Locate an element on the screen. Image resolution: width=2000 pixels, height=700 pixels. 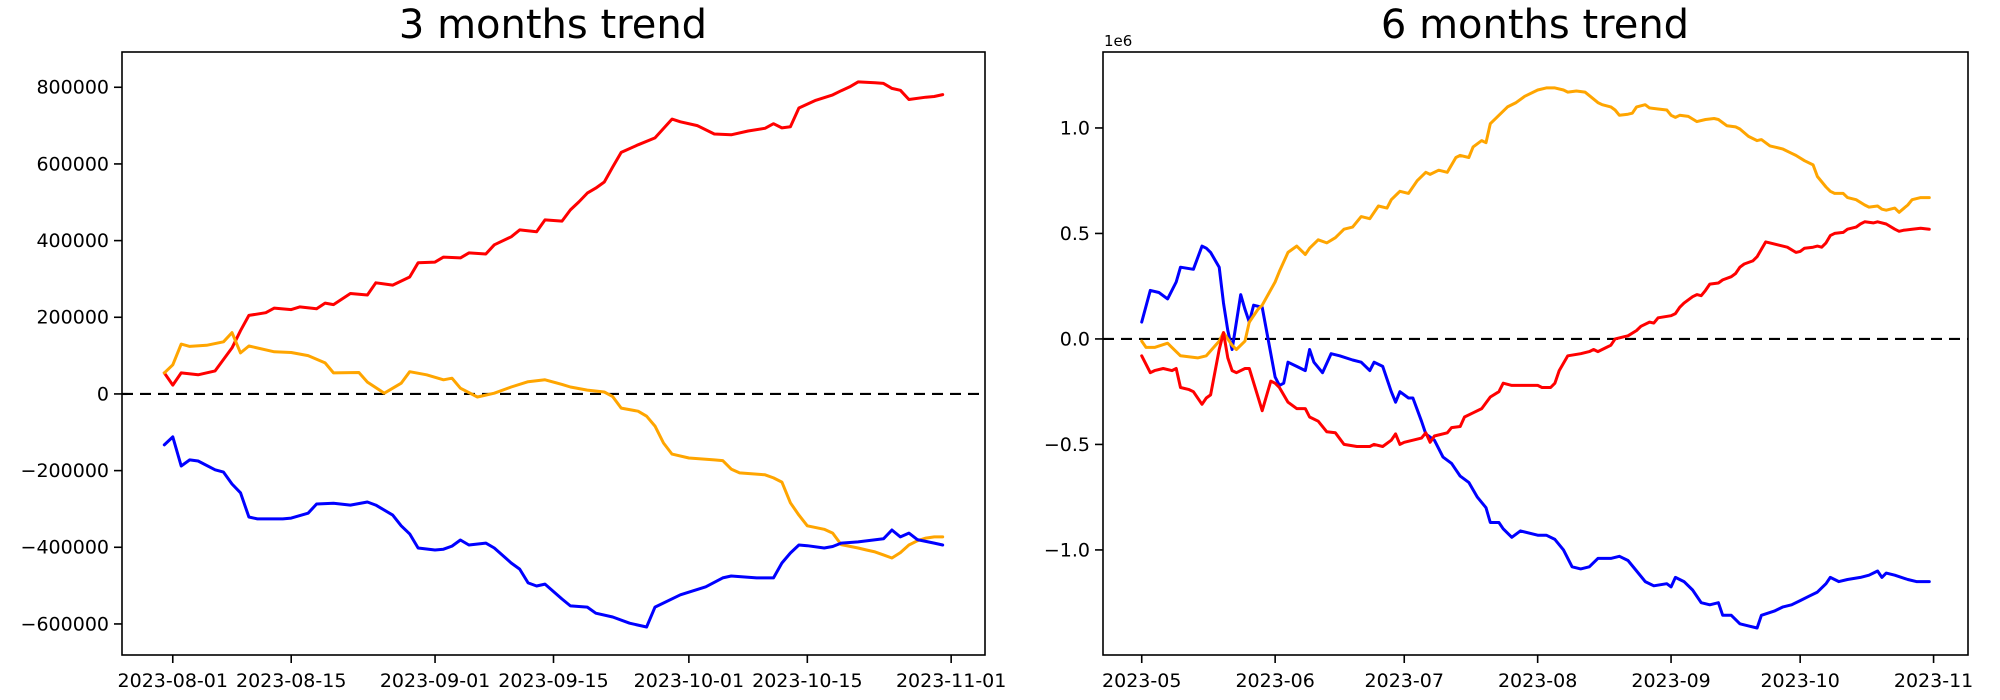
x-tick-label: 2023-11 is located at coordinates (1933, 681).